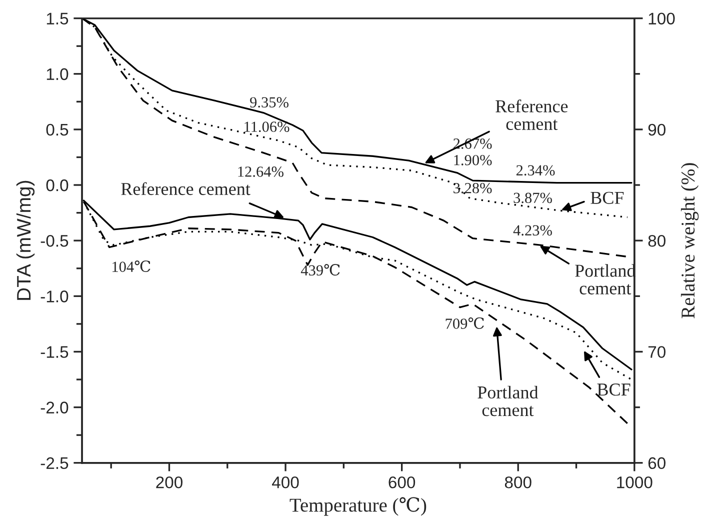 Image resolution: width=701 pixels, height=523 pixels. I want to click on x-tick-label: 800, so click(518, 482).